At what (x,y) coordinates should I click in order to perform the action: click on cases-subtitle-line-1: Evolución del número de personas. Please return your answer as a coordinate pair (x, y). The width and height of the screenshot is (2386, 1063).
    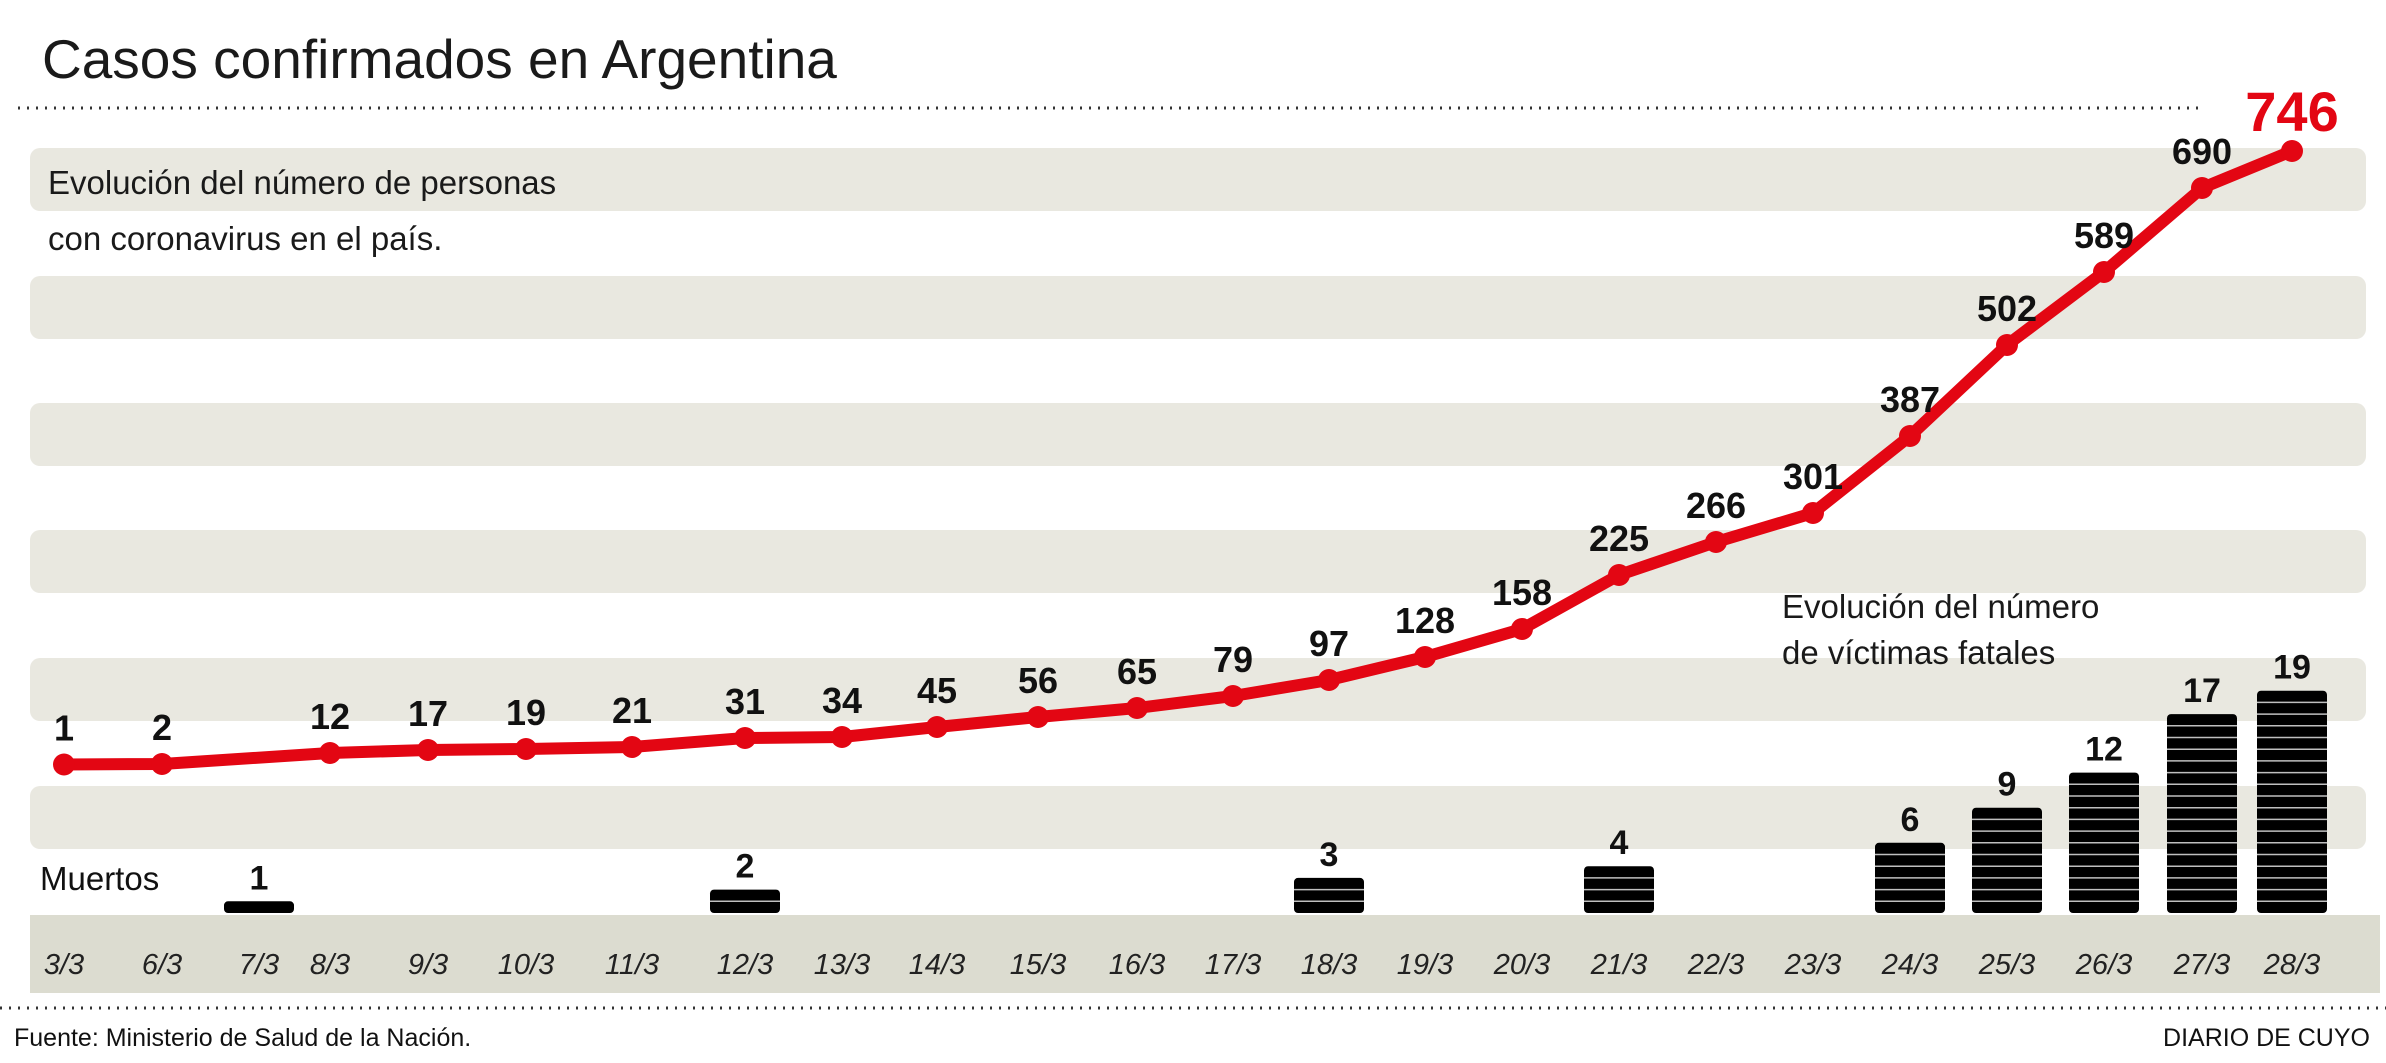
    Looking at the image, I should click on (302, 182).